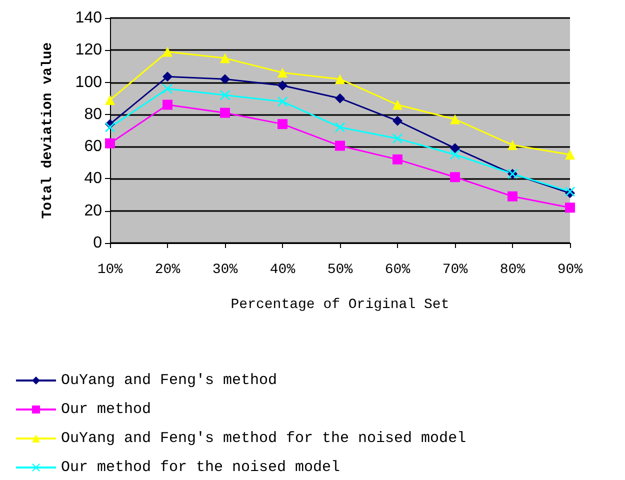  I want to click on x-tick-label: 50%, so click(340, 270).